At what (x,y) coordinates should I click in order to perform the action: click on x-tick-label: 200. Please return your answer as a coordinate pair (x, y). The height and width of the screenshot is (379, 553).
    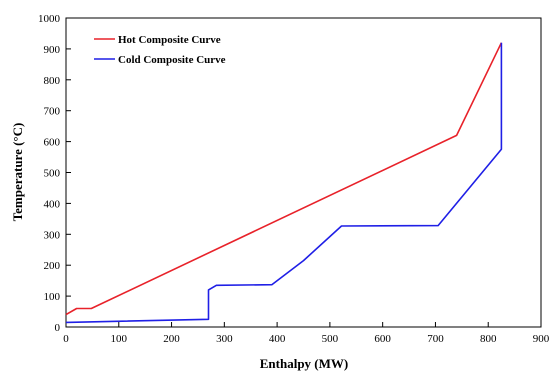
    Looking at the image, I should click on (171, 339).